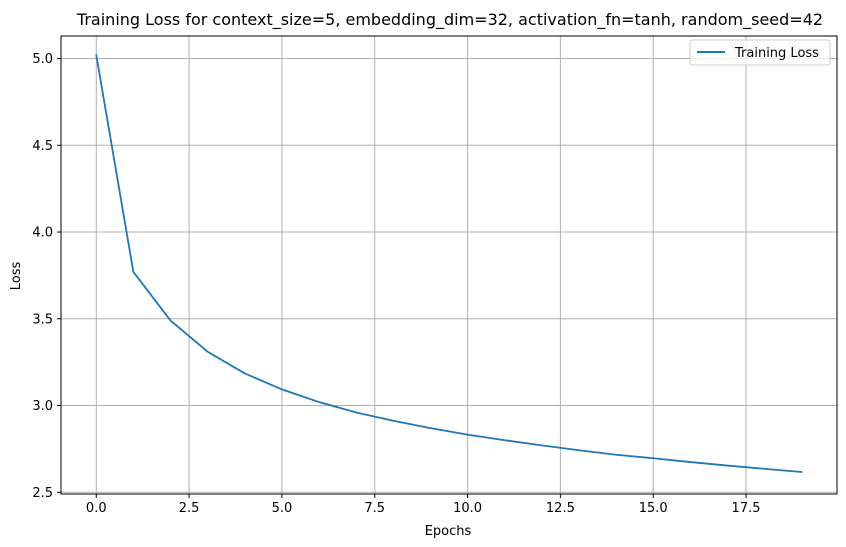  Describe the element at coordinates (42, 59) in the screenshot. I see `y-tick-label: 5.0` at that location.